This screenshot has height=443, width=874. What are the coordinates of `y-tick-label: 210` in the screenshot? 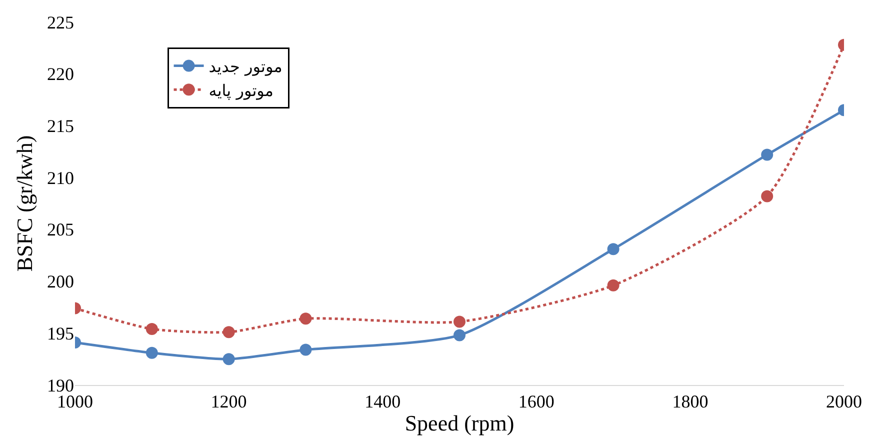 It's located at (60, 178).